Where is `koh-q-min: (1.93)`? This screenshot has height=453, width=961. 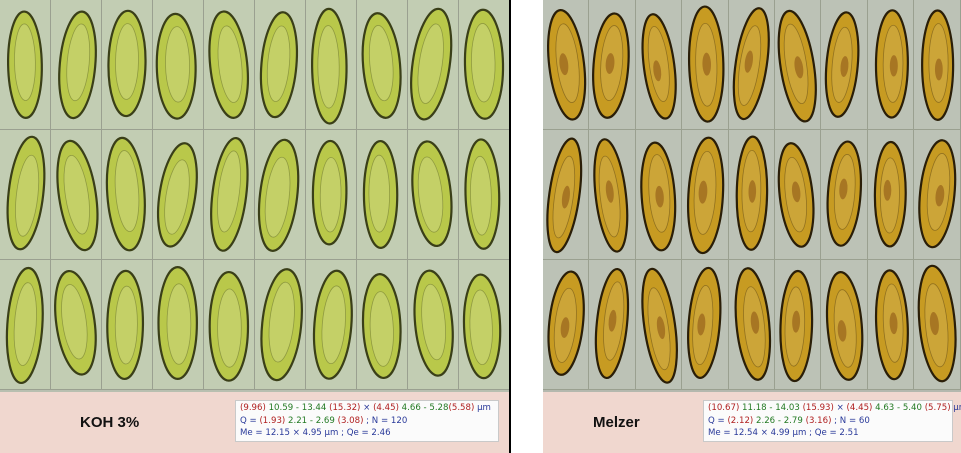
koh-q-min: (1.93) is located at coordinates (272, 420).